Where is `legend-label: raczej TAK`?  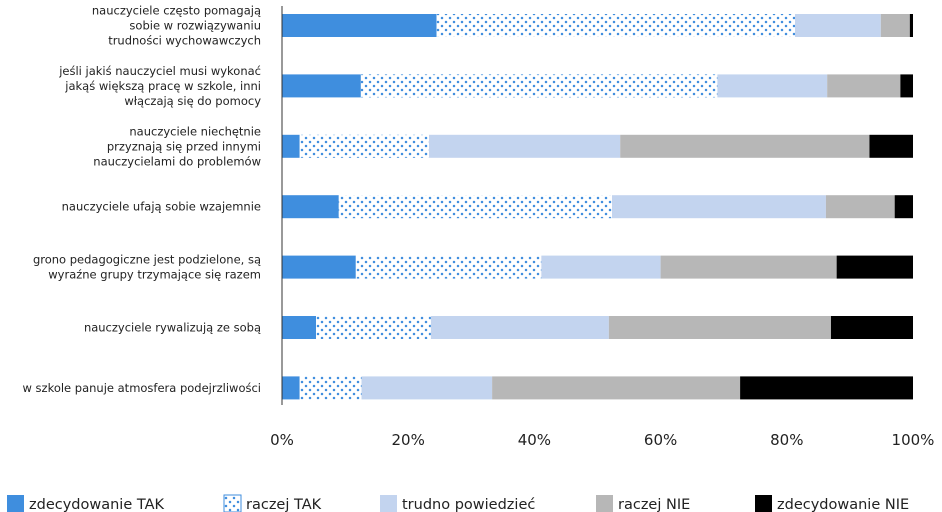
legend-label: raczej TAK is located at coordinates (284, 504).